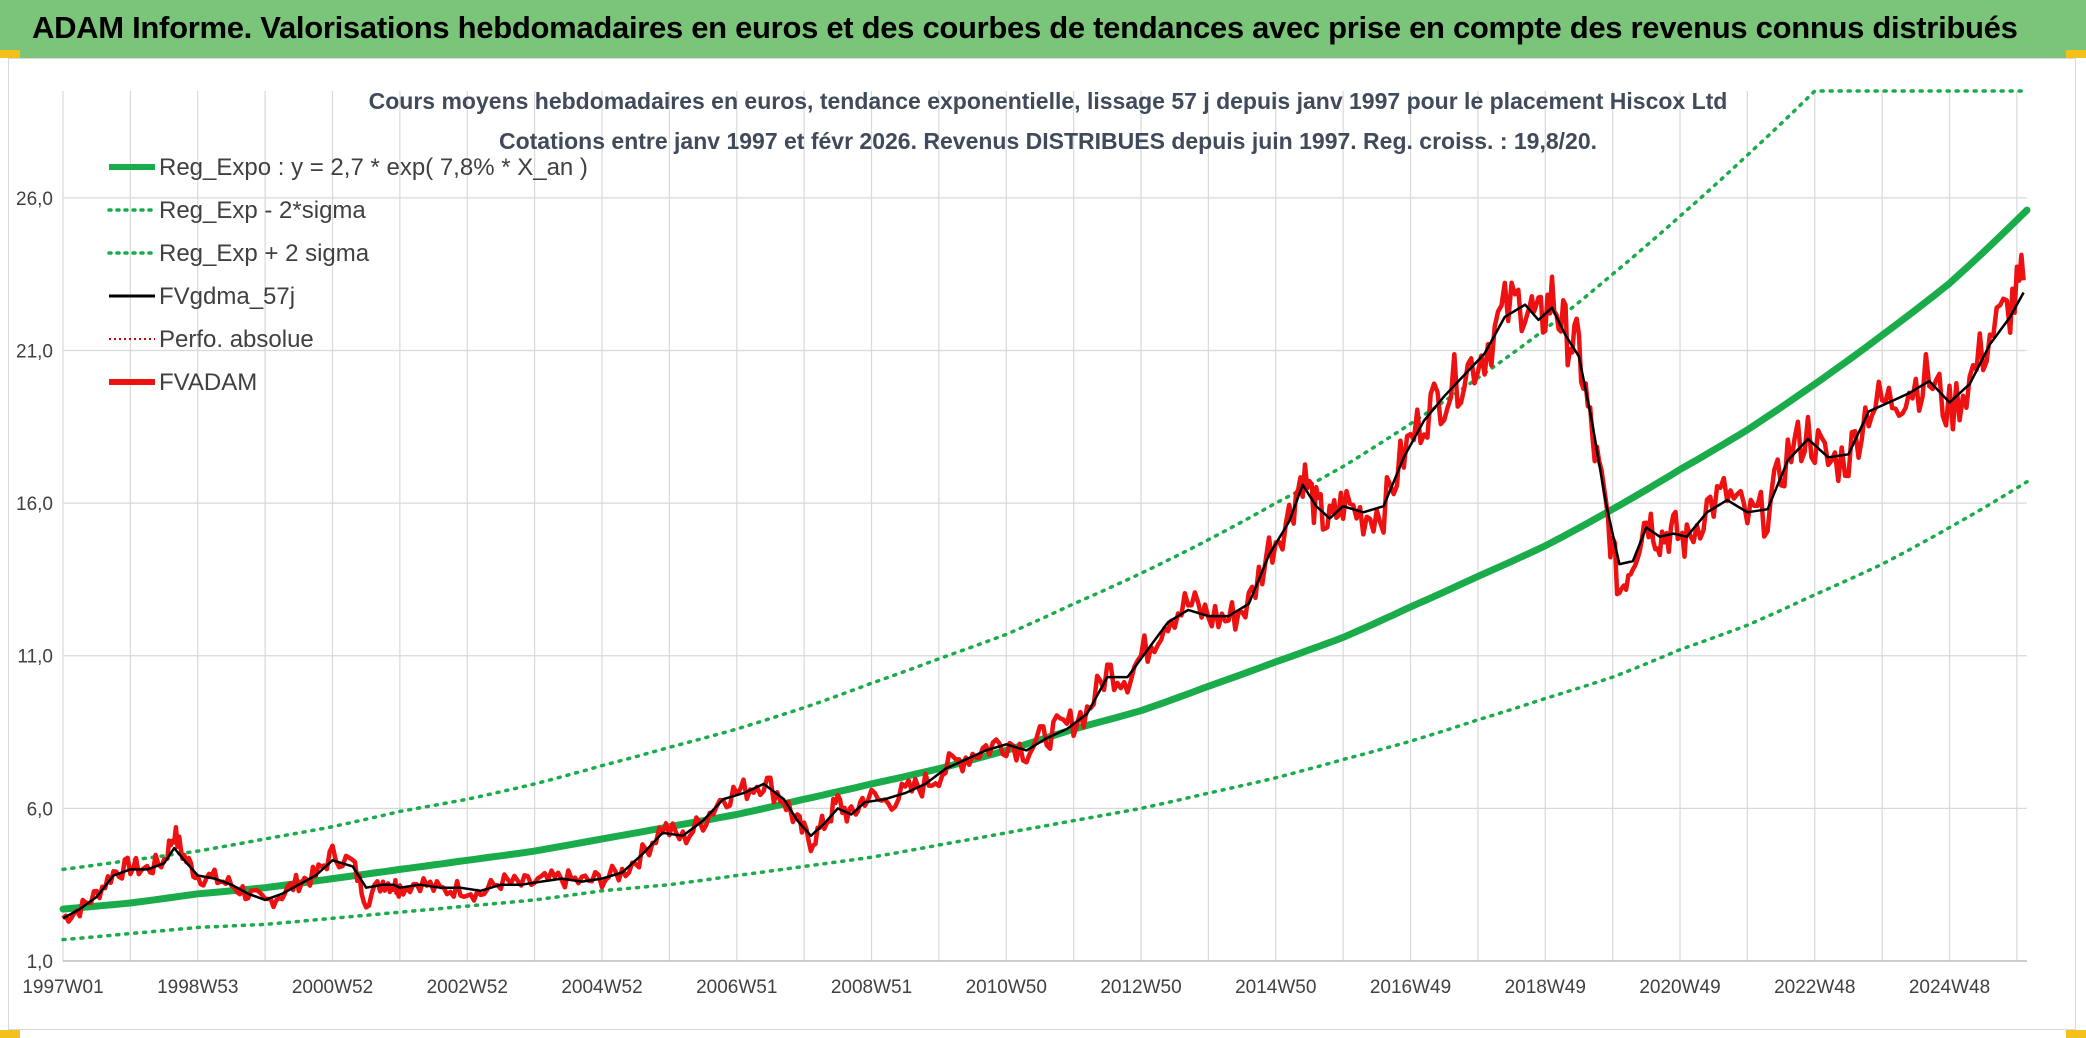 The width and height of the screenshot is (2086, 1038). What do you see at coordinates (40, 809) in the screenshot?
I see `y-tick-label: 6,0` at bounding box center [40, 809].